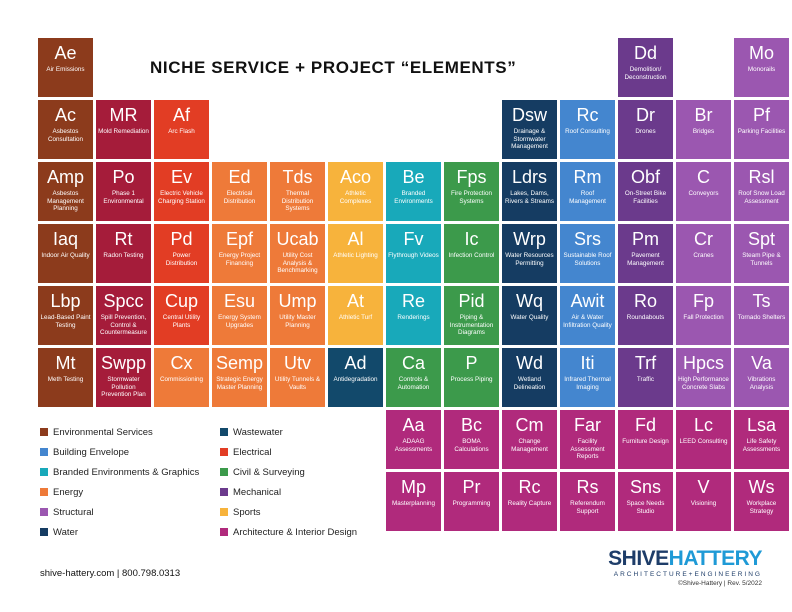 Image resolution: width=792 pixels, height=612 pixels. I want to click on element-name: Electrical Distribution, so click(239, 197).